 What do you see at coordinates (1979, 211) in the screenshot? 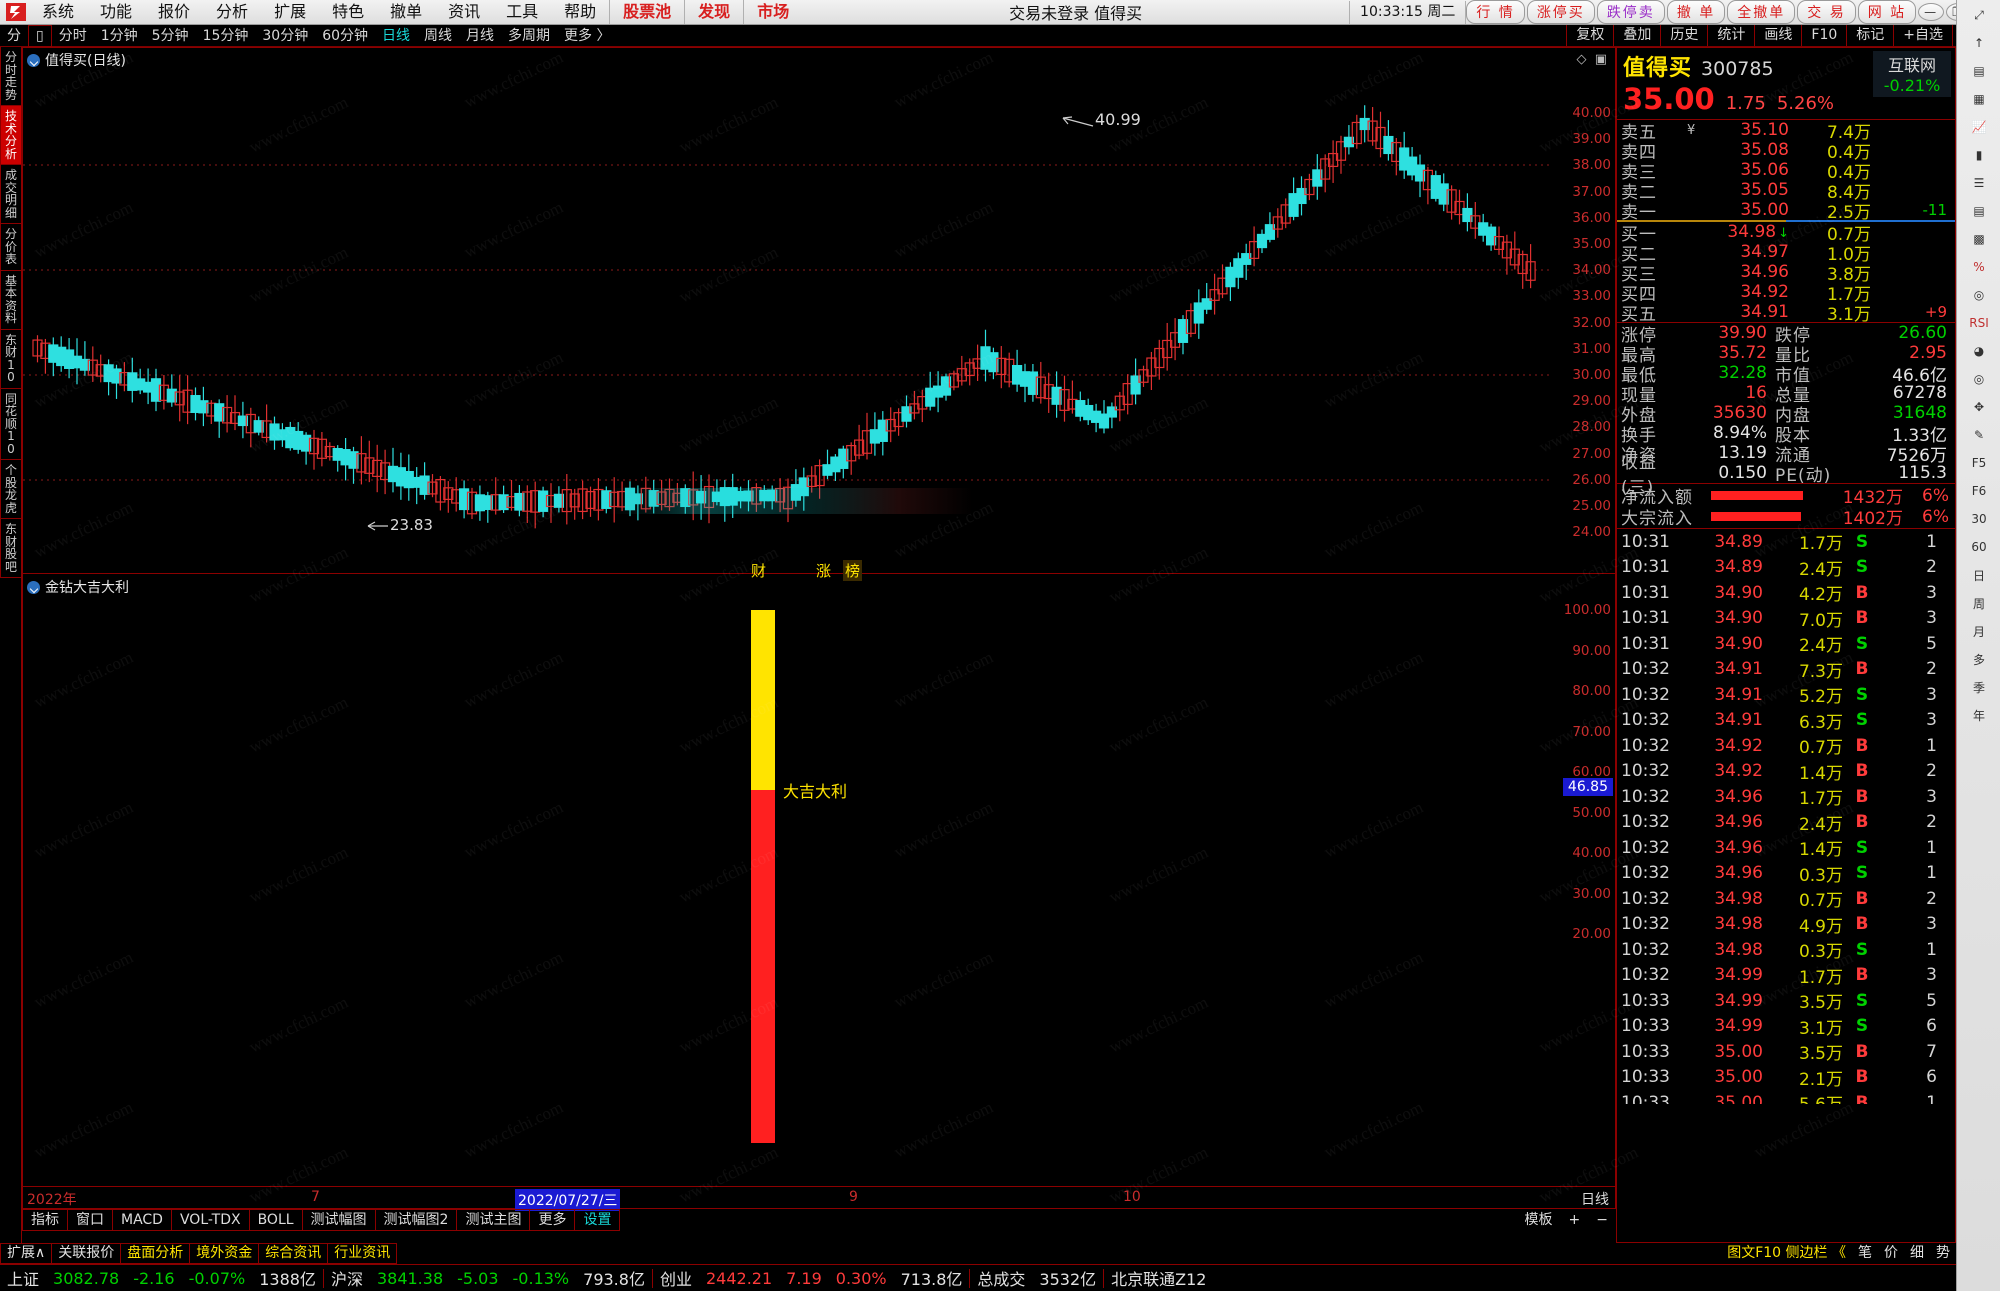
I see `rail-table-icon: ▤` at bounding box center [1979, 211].